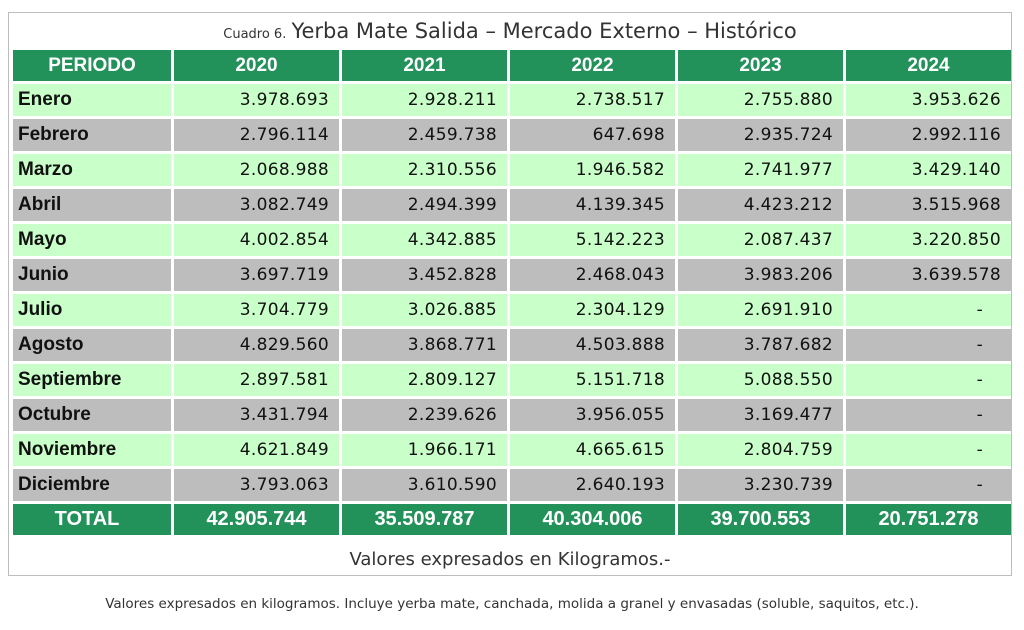  What do you see at coordinates (256, 519) in the screenshot?
I see `total-cell: 42.905.744` at bounding box center [256, 519].